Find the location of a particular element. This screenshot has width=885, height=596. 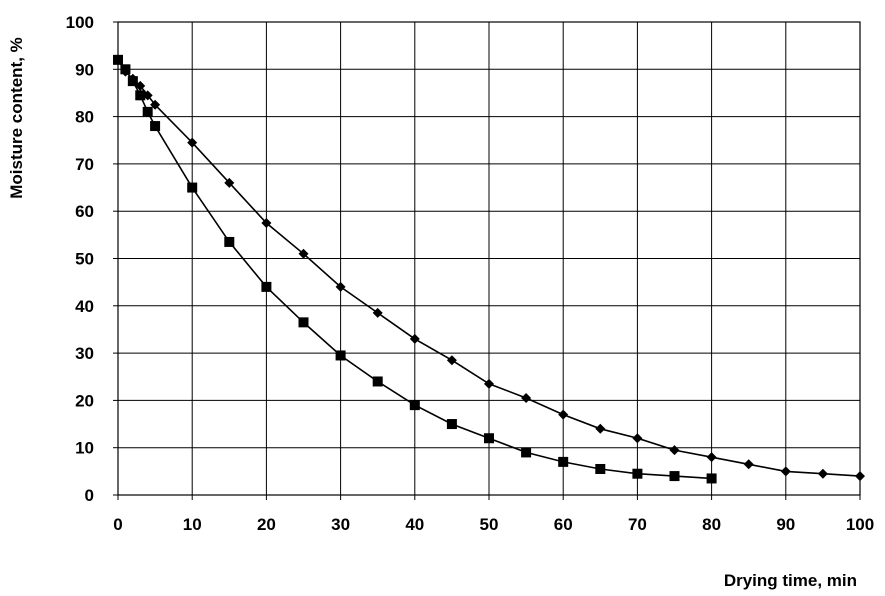

y-tick-label: 100 is located at coordinates (80, 22).